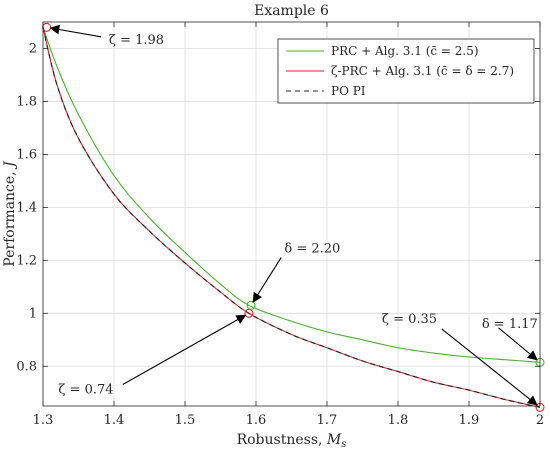  What do you see at coordinates (405, 51) in the screenshot?
I see `legend-label: PRC + Alg. 3.1 (c̄ = 2.5)` at bounding box center [405, 51].